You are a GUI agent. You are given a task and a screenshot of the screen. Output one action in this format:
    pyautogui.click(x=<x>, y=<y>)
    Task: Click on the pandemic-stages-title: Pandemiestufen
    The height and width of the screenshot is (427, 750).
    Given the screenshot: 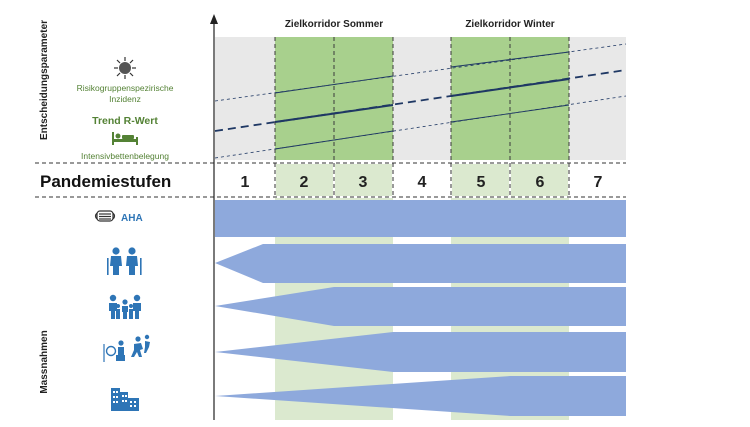 What is the action you would take?
    pyautogui.click(x=105, y=181)
    